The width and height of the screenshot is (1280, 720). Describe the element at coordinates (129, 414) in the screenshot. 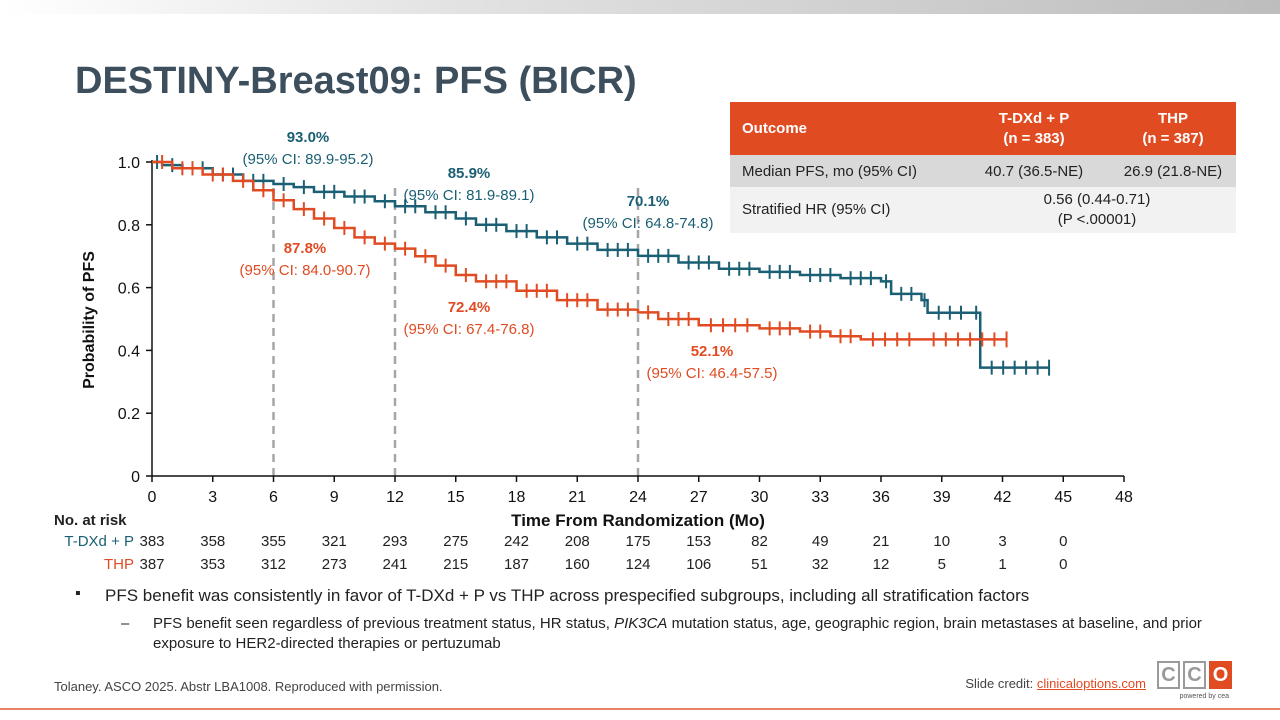

I see `y-tick-label: 0.2` at that location.